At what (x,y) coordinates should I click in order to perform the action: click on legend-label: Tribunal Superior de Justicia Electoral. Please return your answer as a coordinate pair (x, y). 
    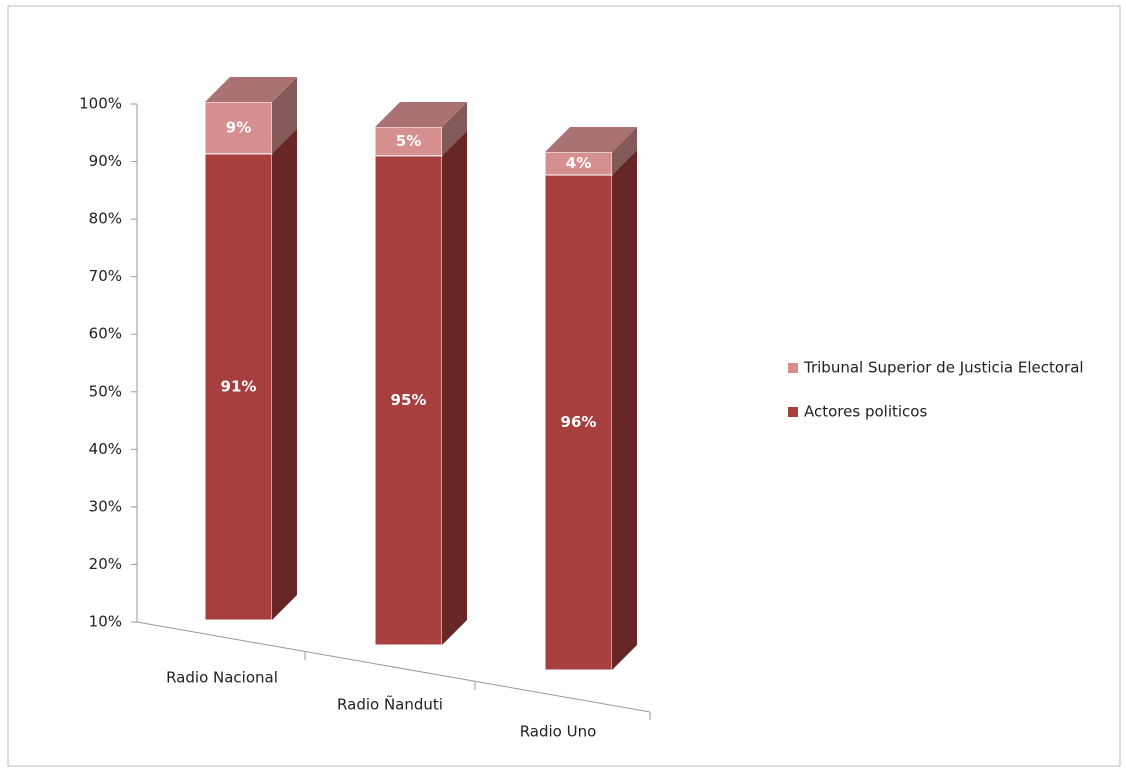
    Looking at the image, I should click on (943, 368).